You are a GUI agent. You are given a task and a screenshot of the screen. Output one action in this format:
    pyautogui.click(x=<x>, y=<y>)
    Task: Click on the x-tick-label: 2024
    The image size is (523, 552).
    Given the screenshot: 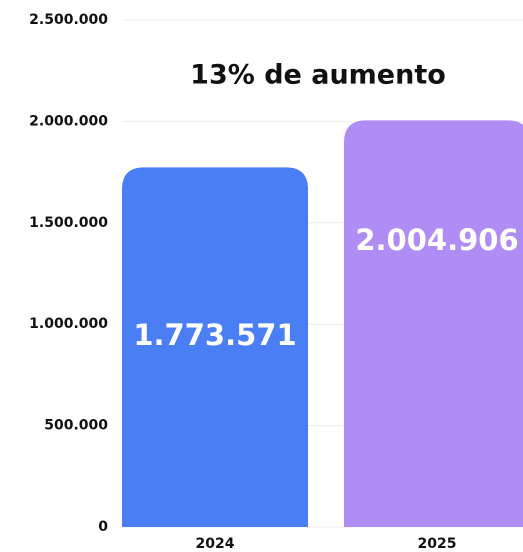 What is the action you would take?
    pyautogui.click(x=215, y=544)
    